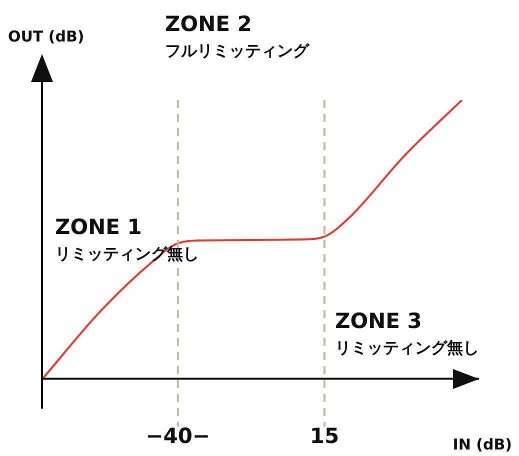 Image resolution: width=519 pixels, height=456 pixels. Describe the element at coordinates (407, 333) in the screenshot. I see `annotation: ZONE 3 リミッティング無し` at that location.